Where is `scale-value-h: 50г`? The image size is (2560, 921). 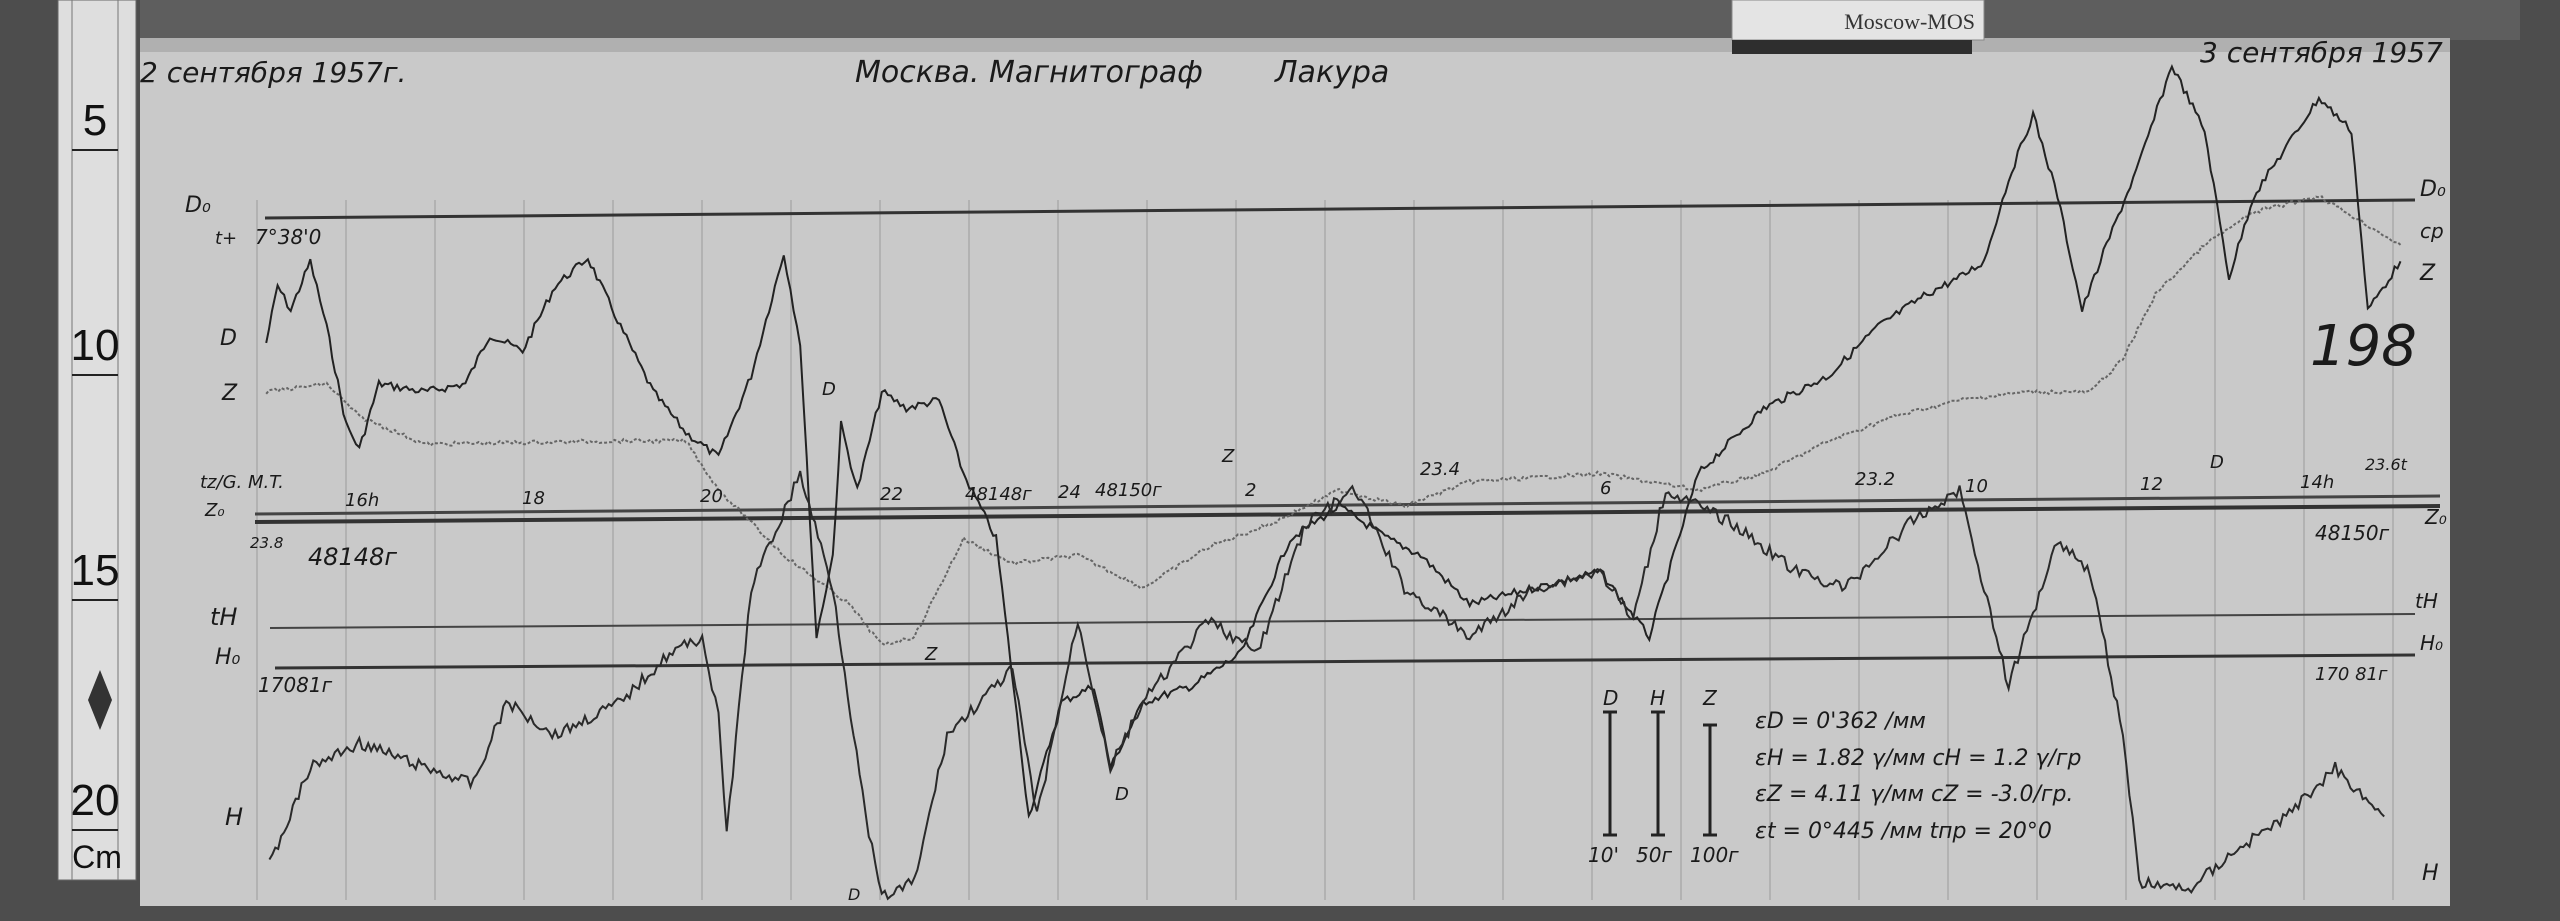 scale-value-h: 50г is located at coordinates (1654, 855).